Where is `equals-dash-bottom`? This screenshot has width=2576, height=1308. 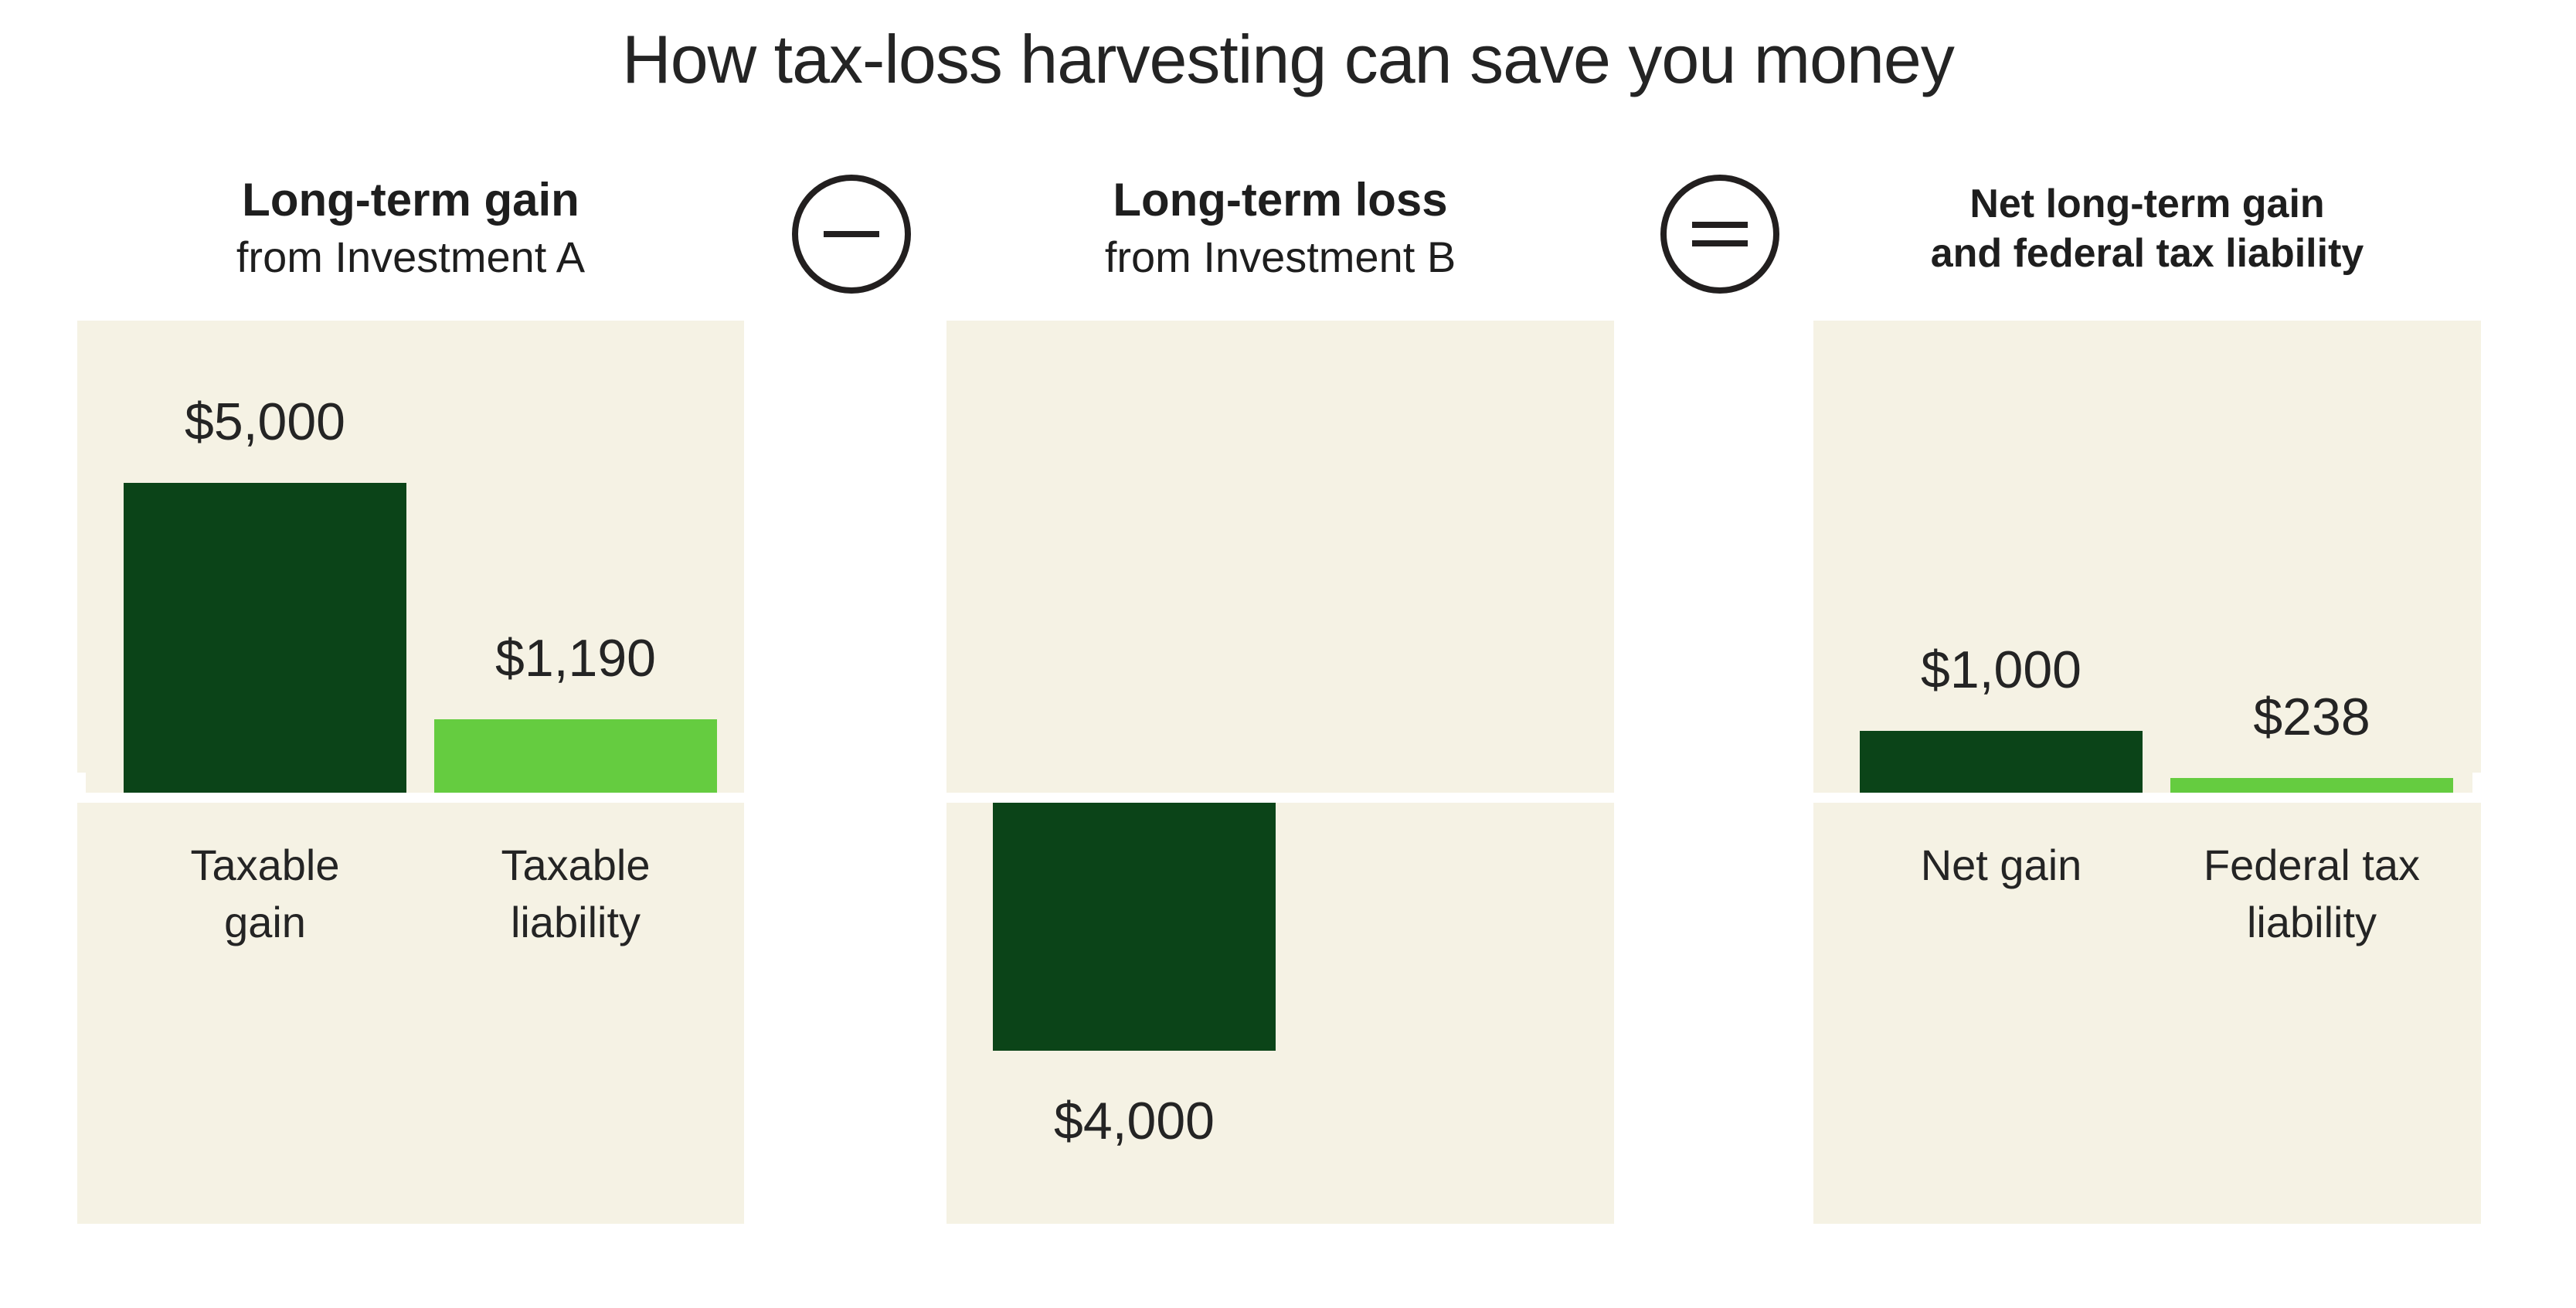
equals-dash-bottom is located at coordinates (1720, 243).